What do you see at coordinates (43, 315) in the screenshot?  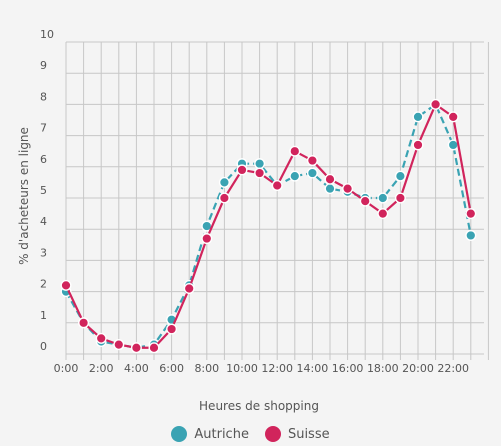 I see `y-tick-label: 1` at bounding box center [43, 315].